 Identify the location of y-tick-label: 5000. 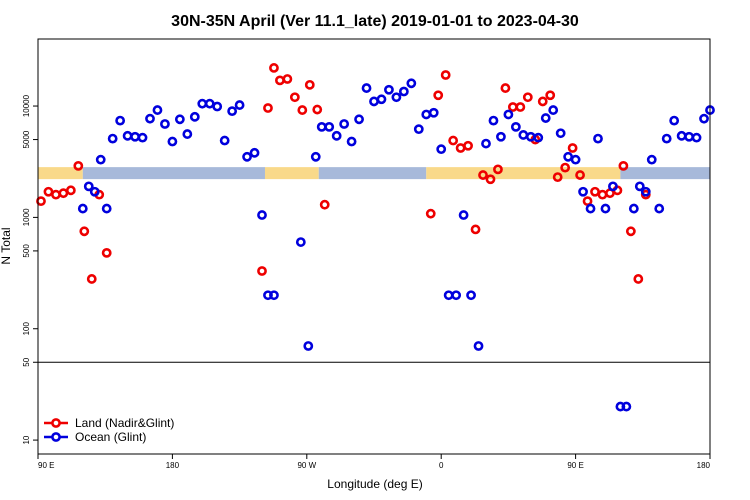
(26, 139).